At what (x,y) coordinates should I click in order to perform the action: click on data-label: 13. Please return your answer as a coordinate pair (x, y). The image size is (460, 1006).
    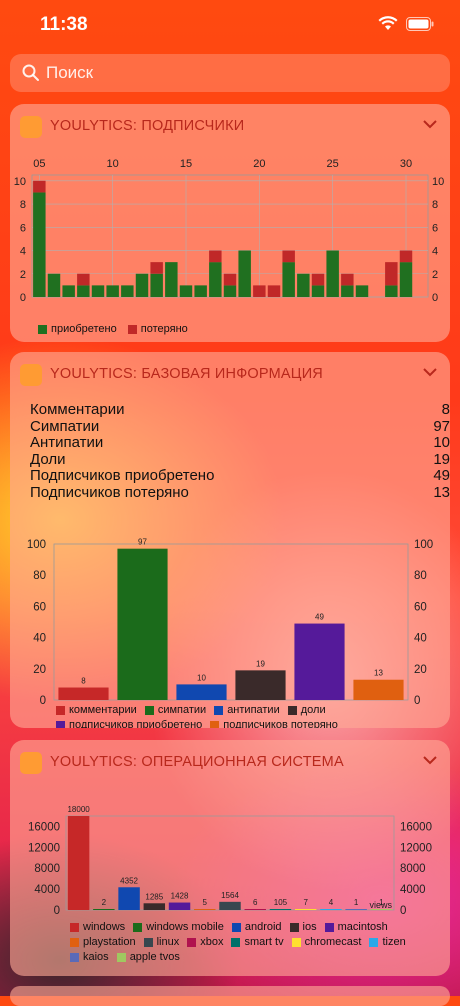
    Looking at the image, I should click on (378, 673).